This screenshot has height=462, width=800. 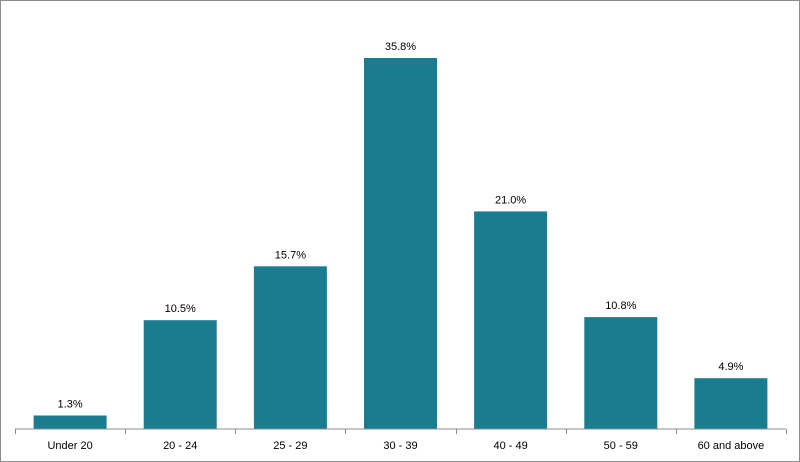 I want to click on data-label: 10.5%, so click(x=180, y=309).